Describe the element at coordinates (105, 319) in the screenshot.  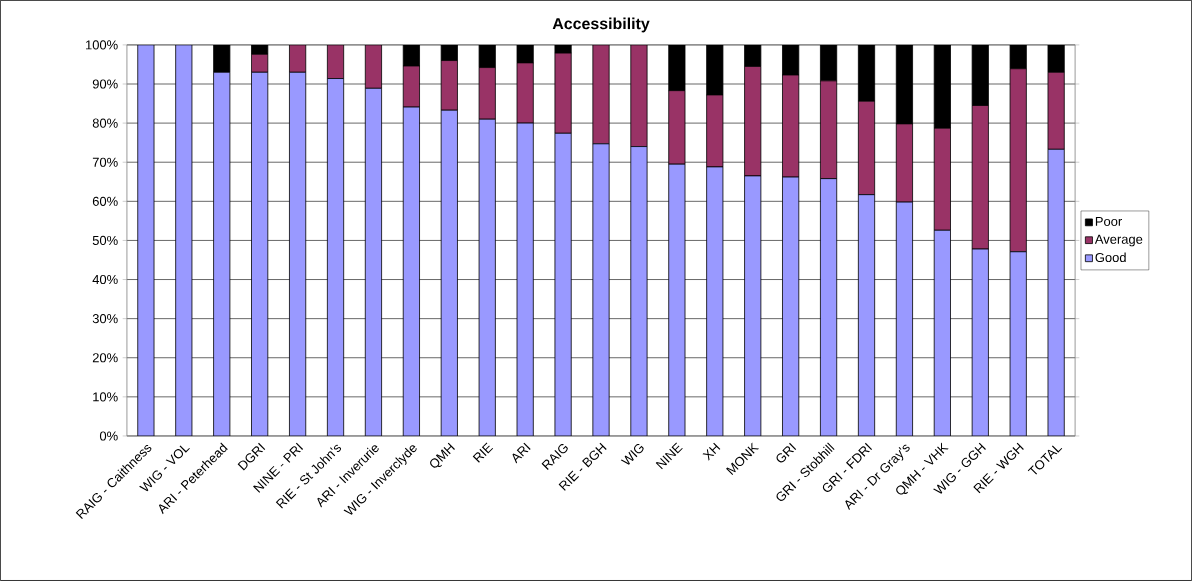
I see `y-tick-label: 30%` at that location.